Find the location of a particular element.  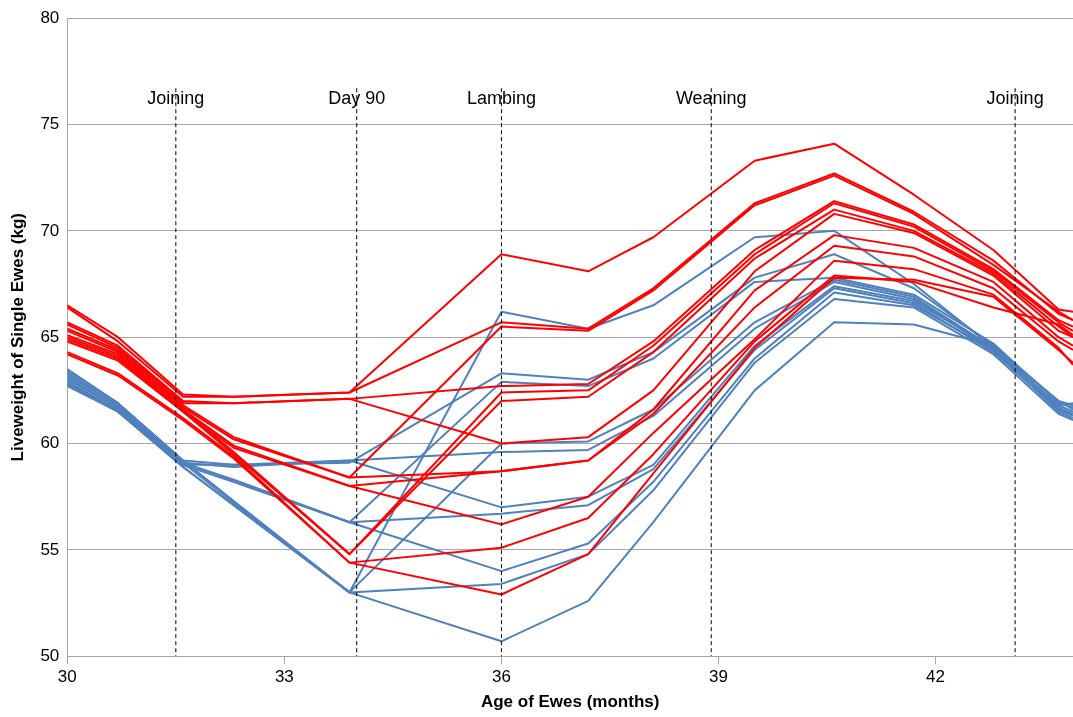

ref-line-label: Day 90 is located at coordinates (357, 98).